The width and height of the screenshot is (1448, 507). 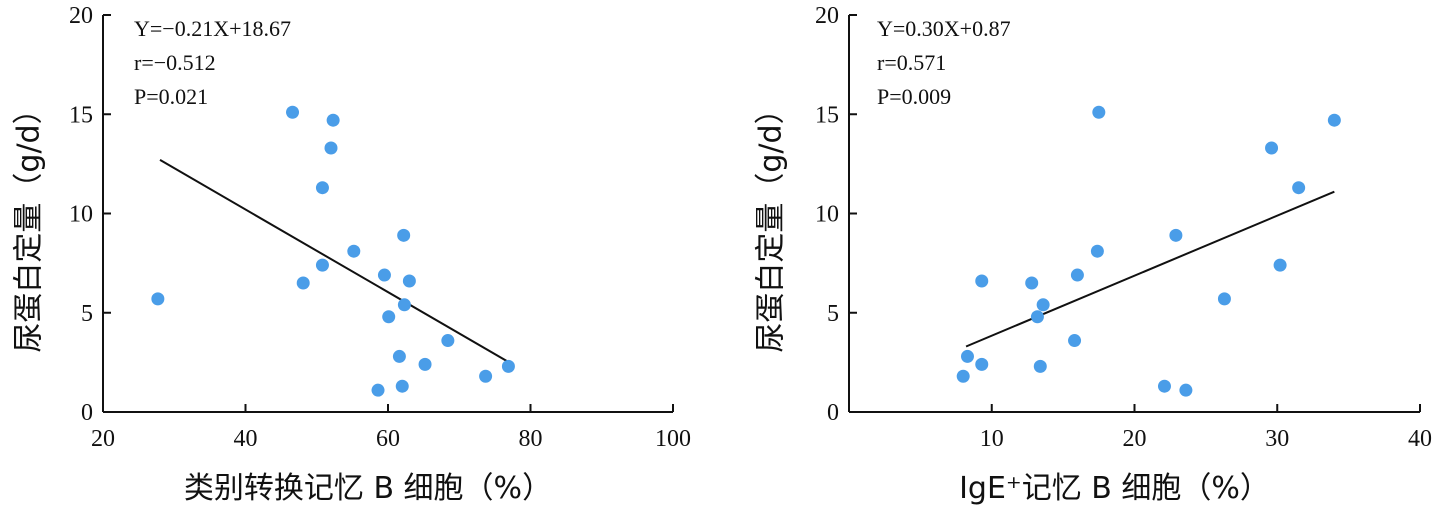 What do you see at coordinates (531, 439) in the screenshot?
I see `x-tick-label: 80` at bounding box center [531, 439].